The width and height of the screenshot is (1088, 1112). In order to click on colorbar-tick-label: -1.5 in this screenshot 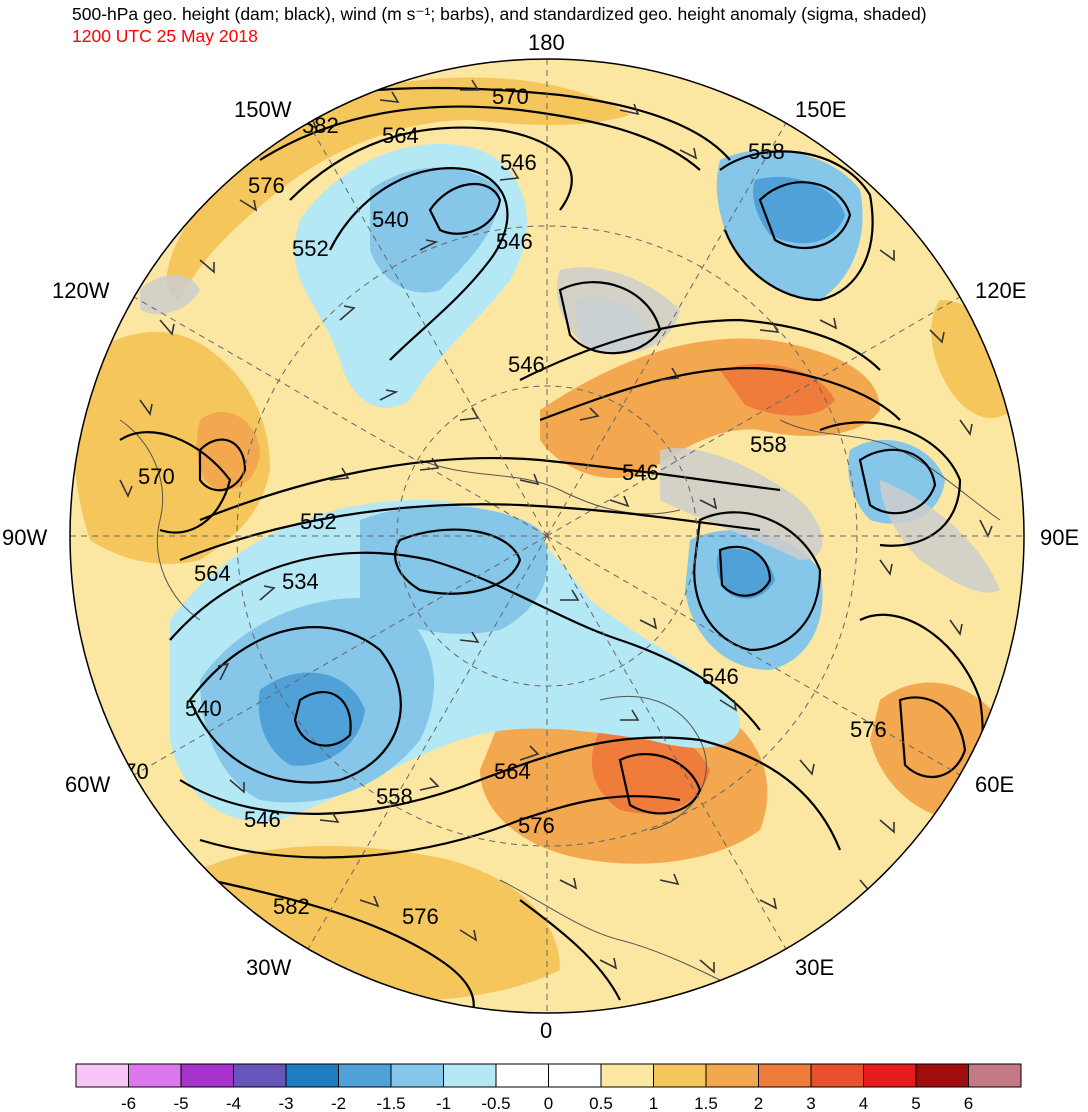, I will do `click(390, 1103)`.